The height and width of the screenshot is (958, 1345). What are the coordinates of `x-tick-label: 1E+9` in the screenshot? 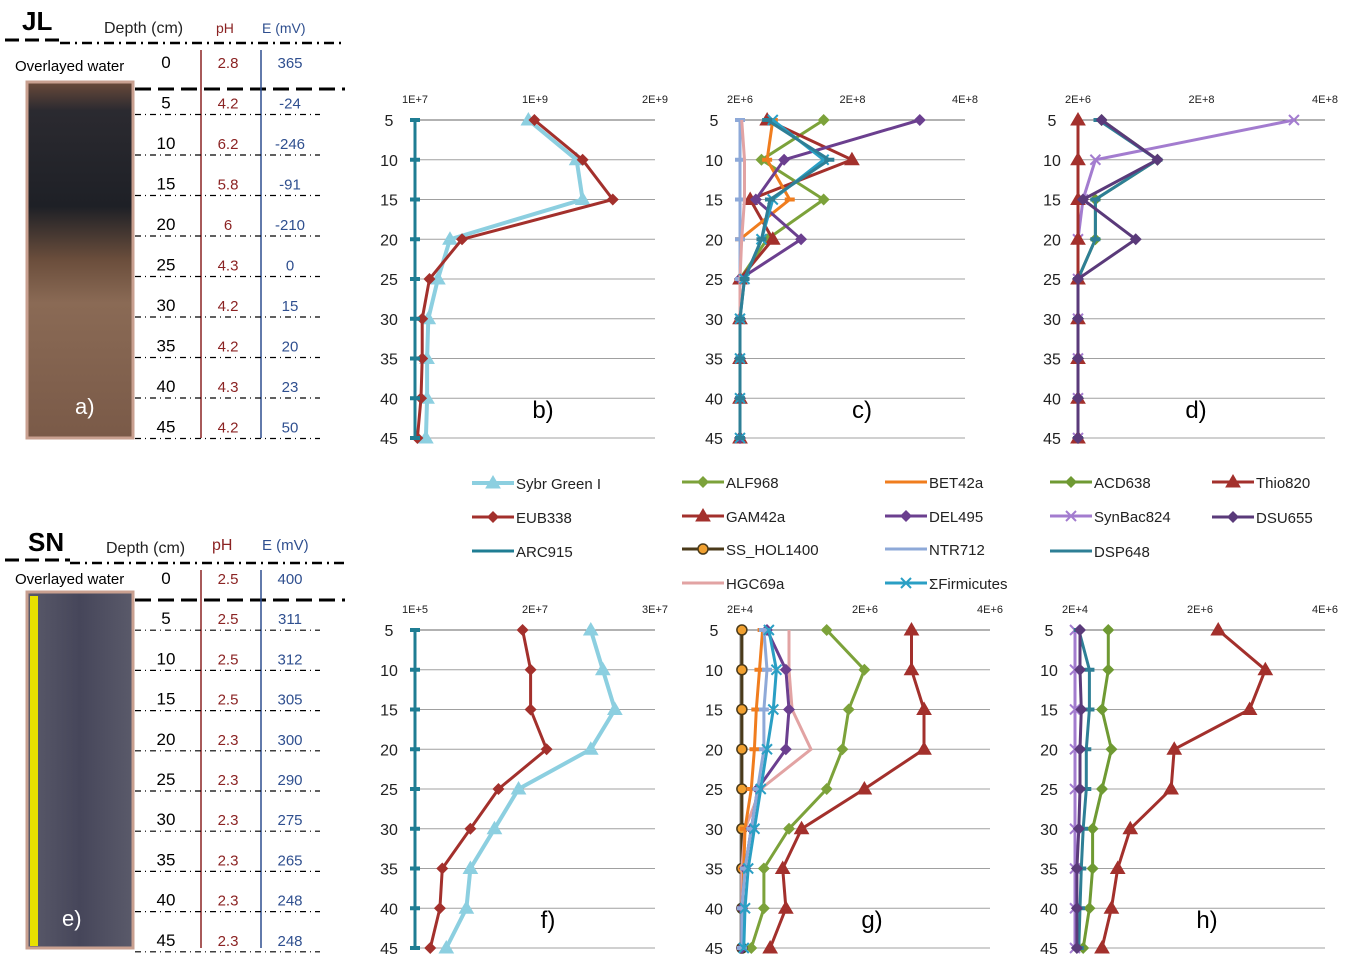 It's located at (535, 100).